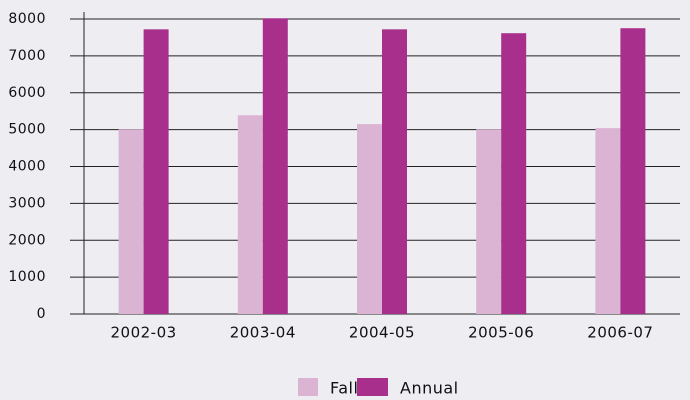  What do you see at coordinates (27, 167) in the screenshot?
I see `y-tick-label: 4000` at bounding box center [27, 167].